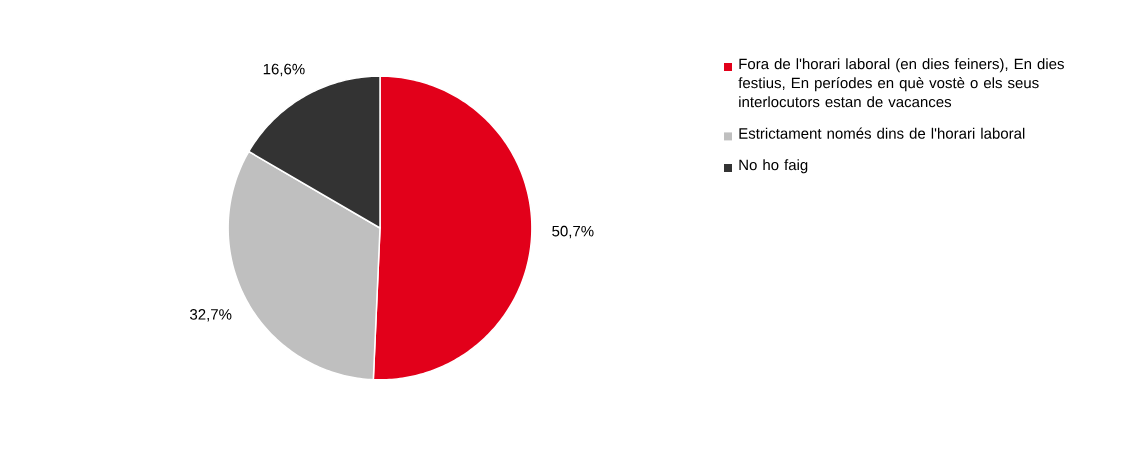 The height and width of the screenshot is (450, 1121). Describe the element at coordinates (284, 70) in the screenshot. I see `data-label: 16,6%` at that location.